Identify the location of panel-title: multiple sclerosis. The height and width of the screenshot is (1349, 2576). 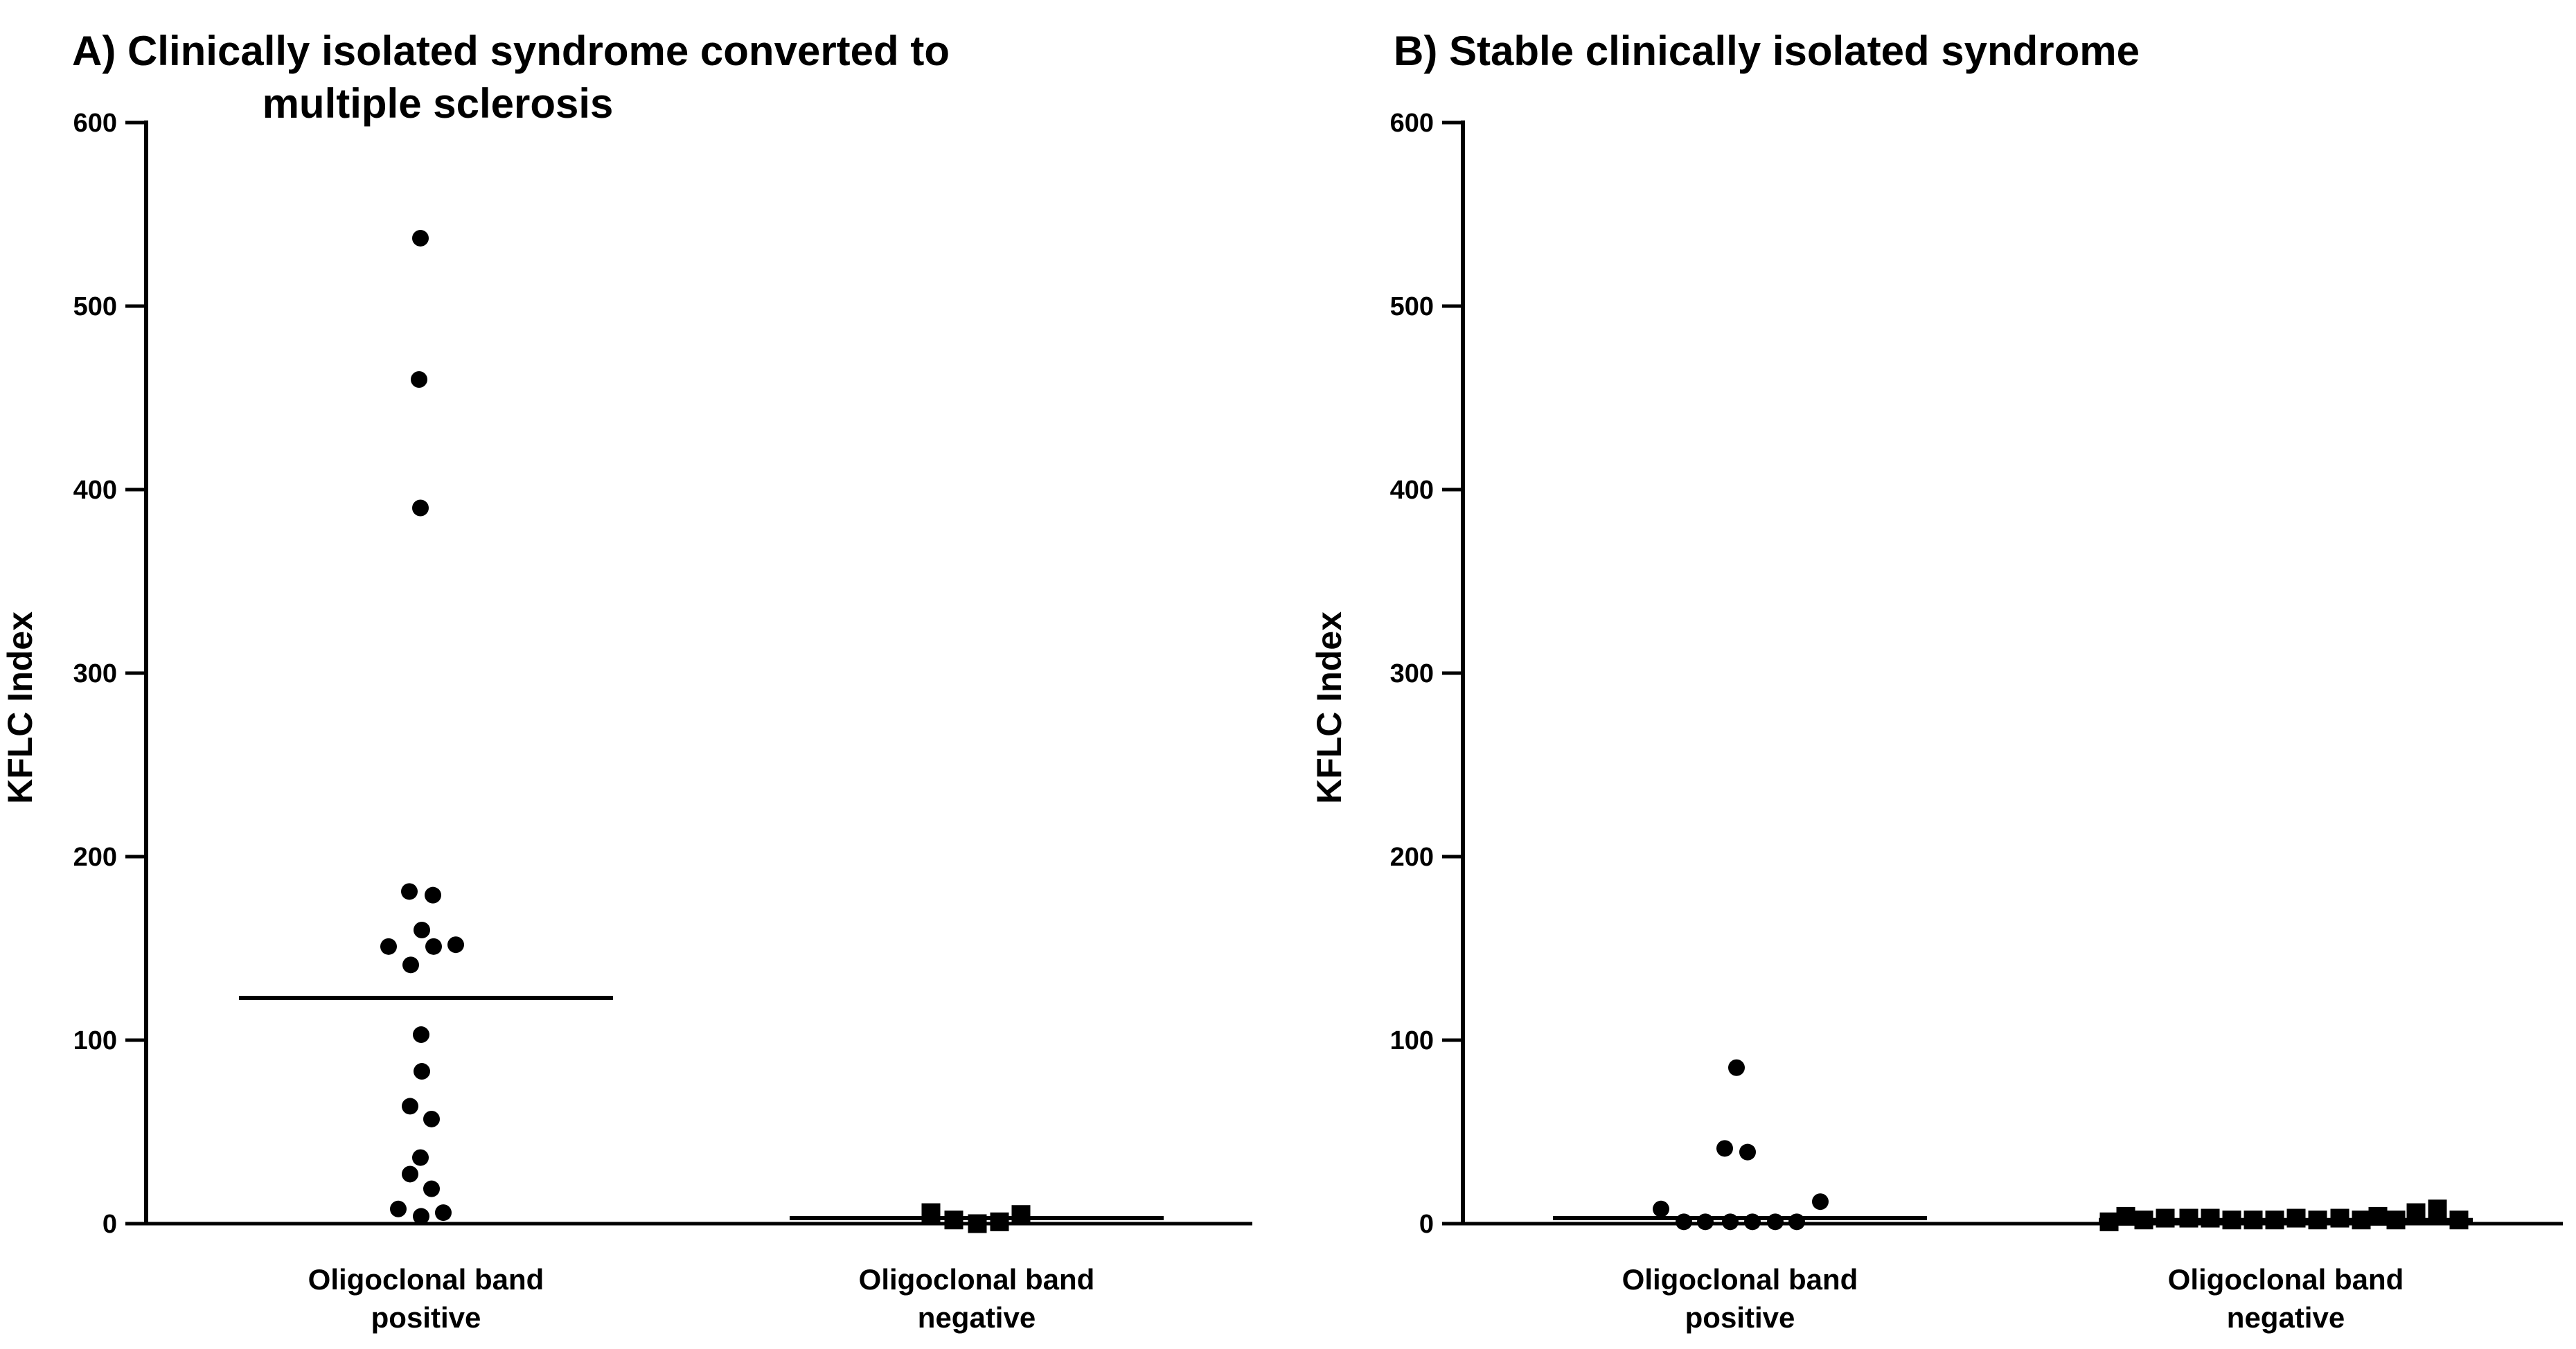
(438, 104).